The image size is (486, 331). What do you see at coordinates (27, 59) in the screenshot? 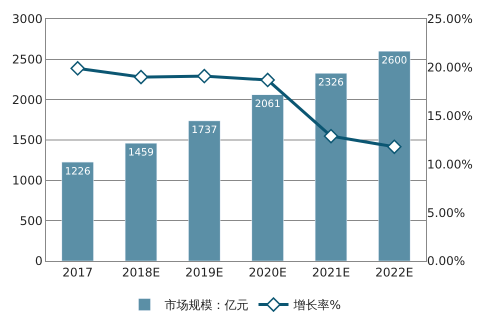
I see `y-tick-label: 2500` at bounding box center [27, 59].